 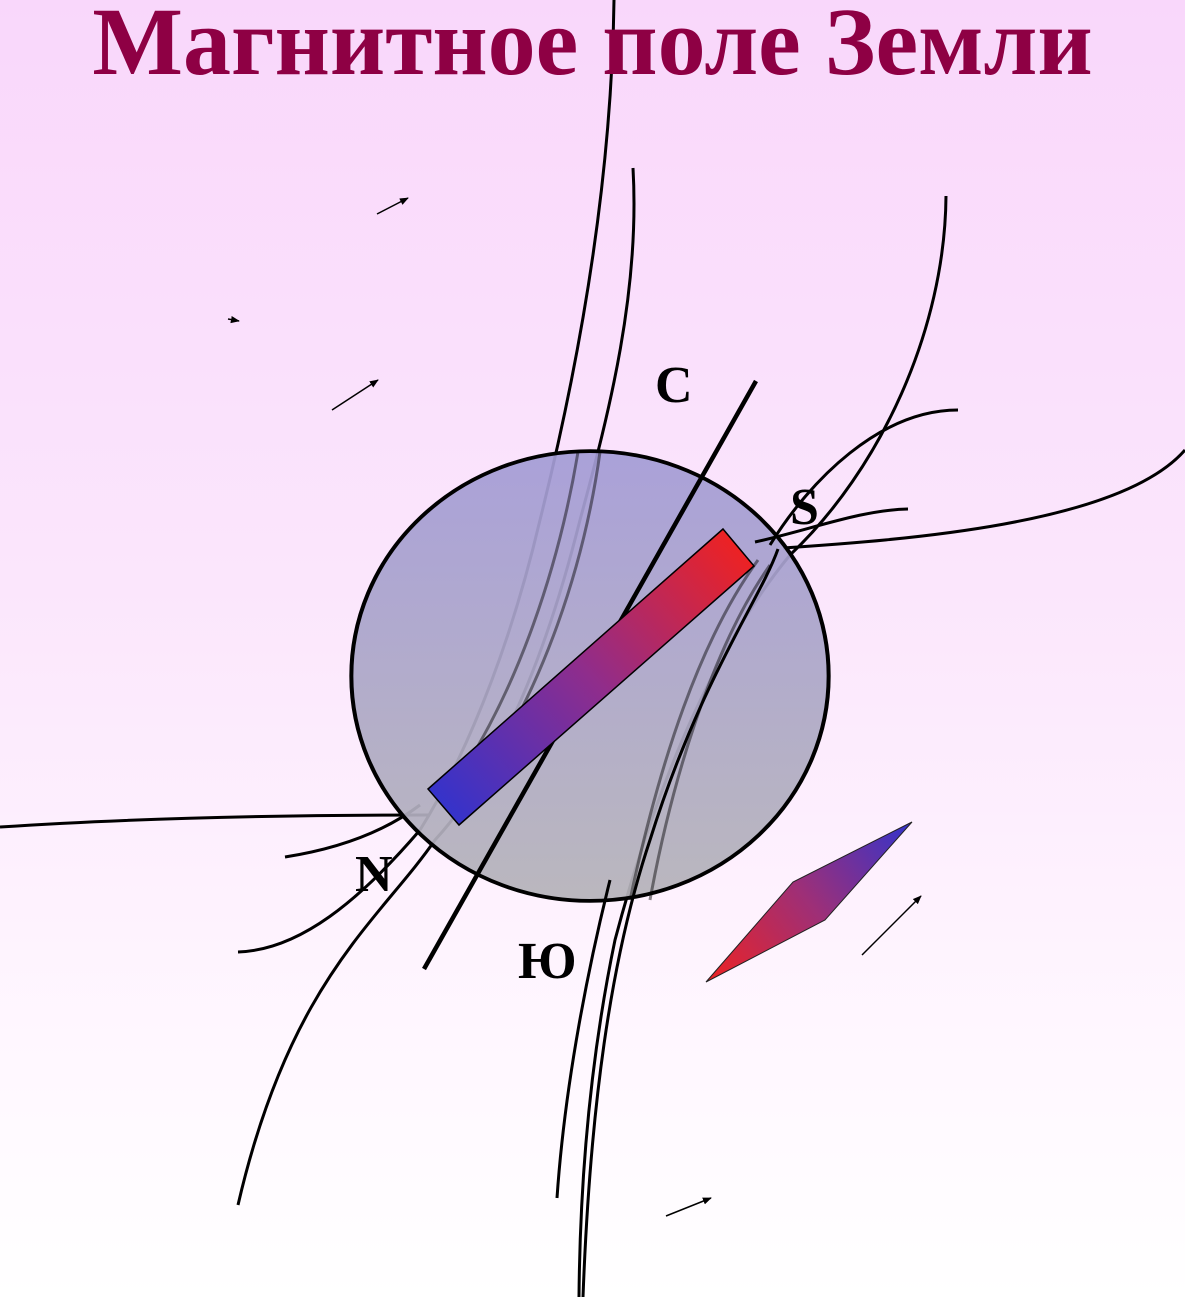 What do you see at coordinates (804, 507) in the screenshot?
I see `label-magnet-south-pole: S` at bounding box center [804, 507].